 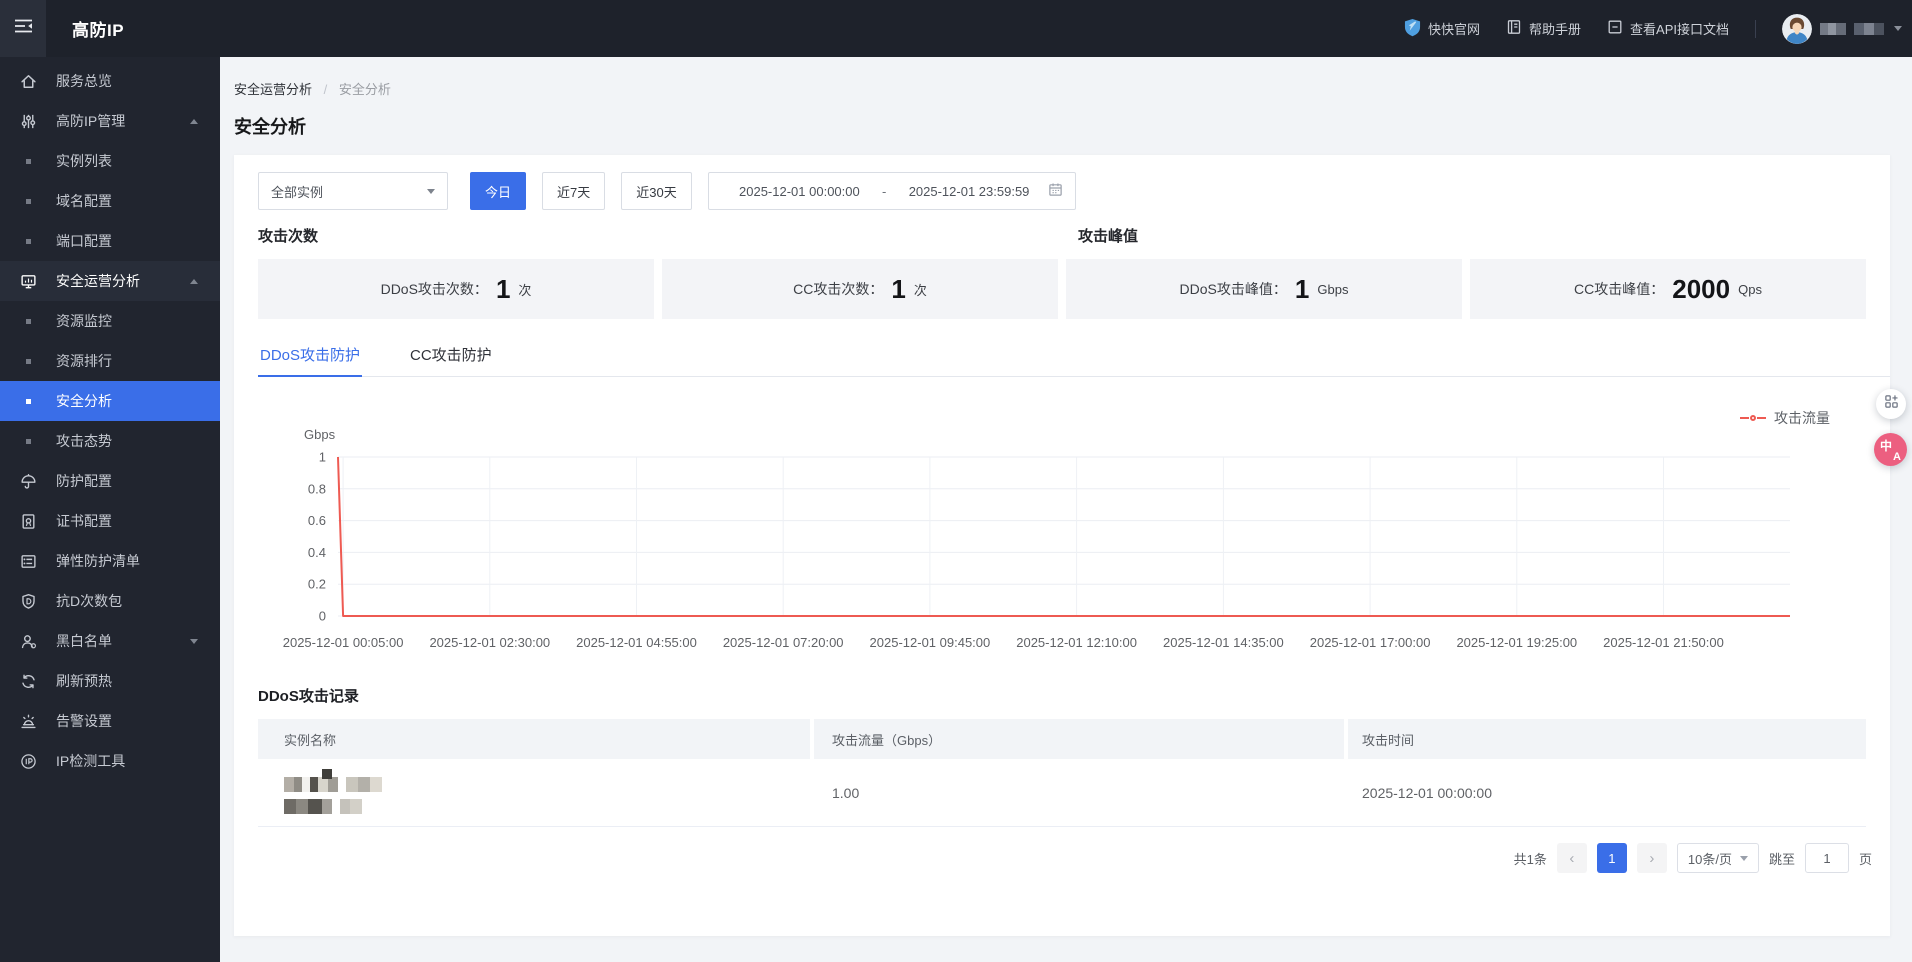 What do you see at coordinates (110, 161) in the screenshot?
I see `sidebar-item-instance-list: 实例列表` at bounding box center [110, 161].